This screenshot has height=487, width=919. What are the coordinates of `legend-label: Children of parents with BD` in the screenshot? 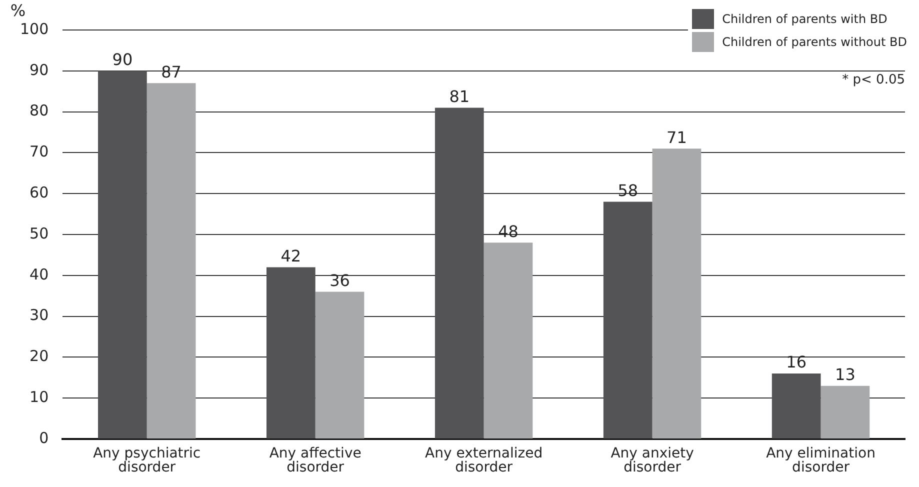 It's located at (805, 19).